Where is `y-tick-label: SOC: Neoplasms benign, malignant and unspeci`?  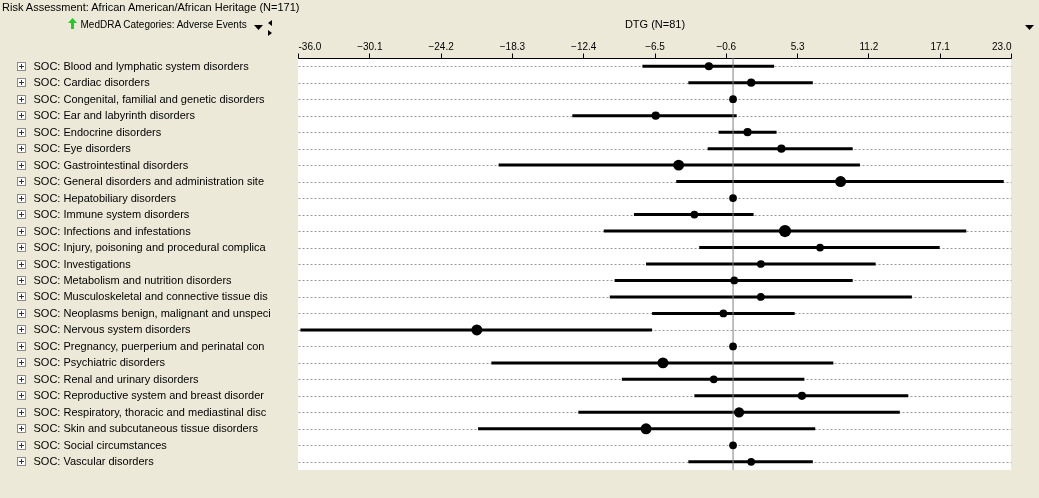
y-tick-label: SOC: Neoplasms benign, malignant and unspeci is located at coordinates (152, 312).